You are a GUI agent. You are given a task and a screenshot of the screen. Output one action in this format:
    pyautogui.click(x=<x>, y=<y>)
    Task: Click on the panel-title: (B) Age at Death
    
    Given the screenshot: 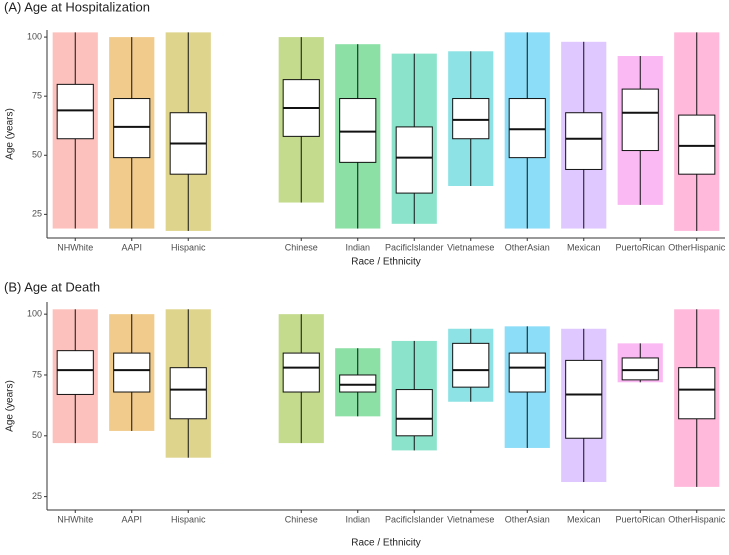 What is the action you would take?
    pyautogui.click(x=52, y=286)
    